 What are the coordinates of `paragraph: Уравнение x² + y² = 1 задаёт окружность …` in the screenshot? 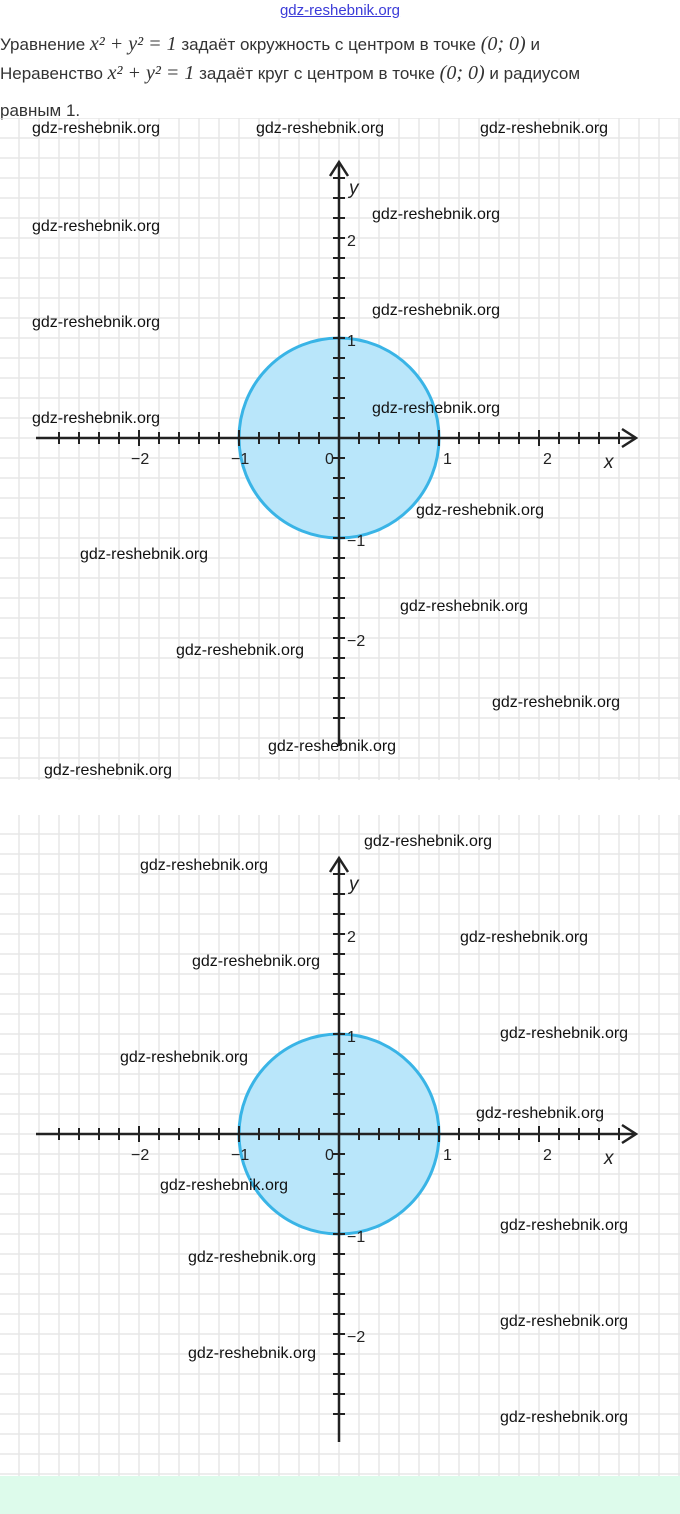 It's located at (340, 77).